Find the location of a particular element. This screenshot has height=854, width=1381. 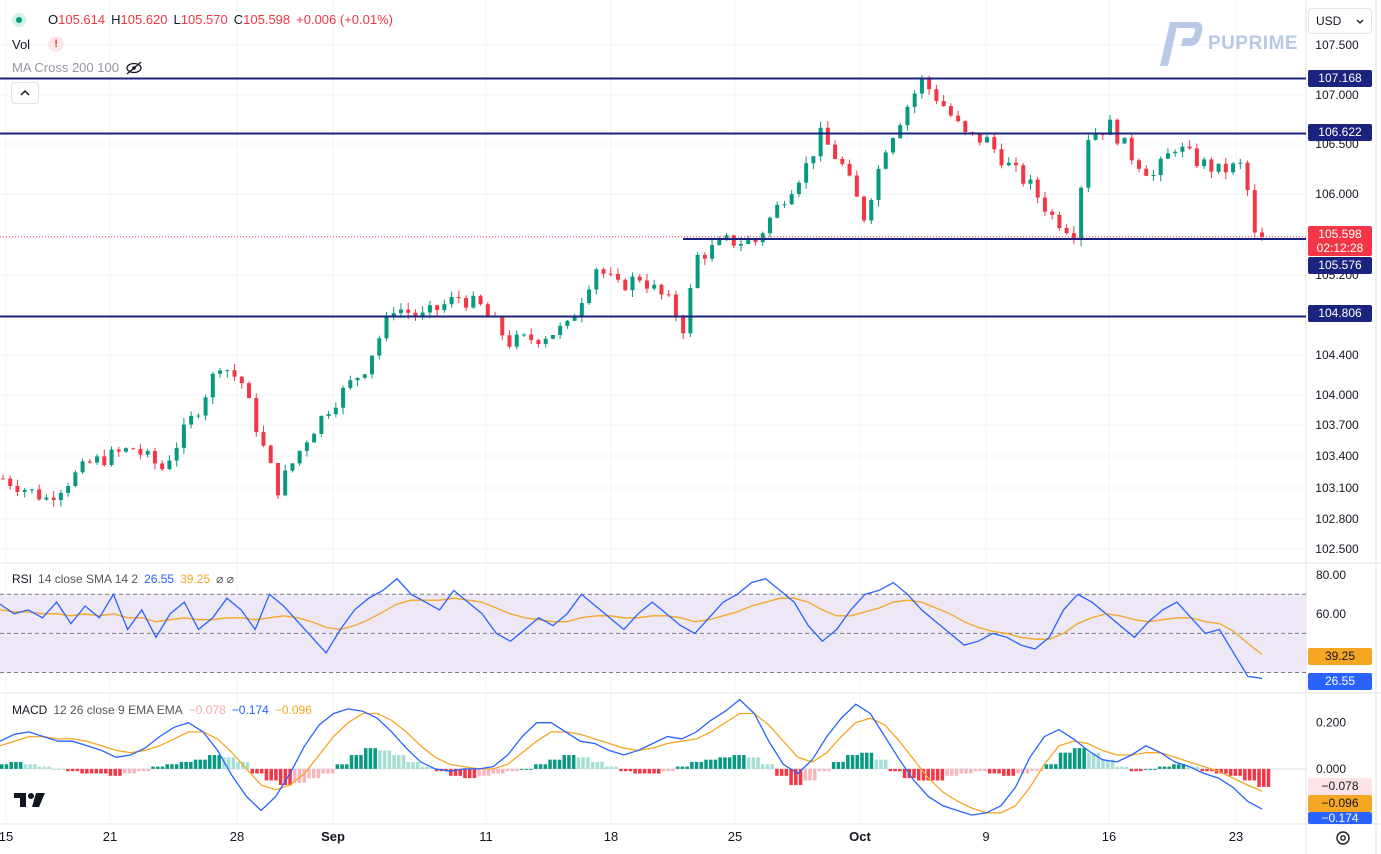

hidden-eye-icon is located at coordinates (134, 68).